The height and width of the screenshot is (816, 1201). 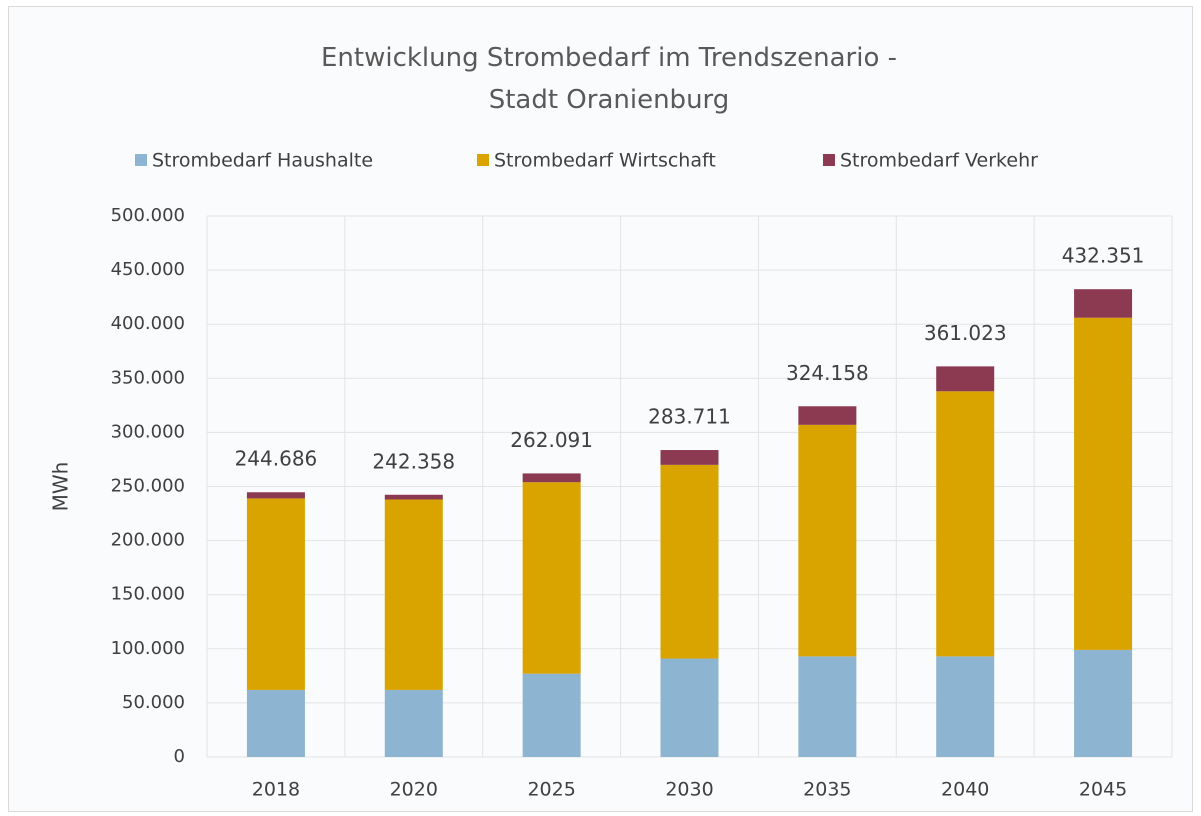 I want to click on total-label: 283.711, so click(x=689, y=417).